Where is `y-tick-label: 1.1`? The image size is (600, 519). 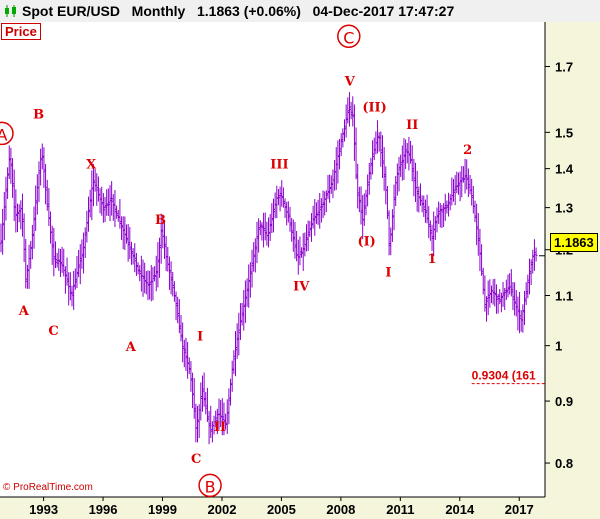 y-tick-label: 1.1 is located at coordinates (564, 296).